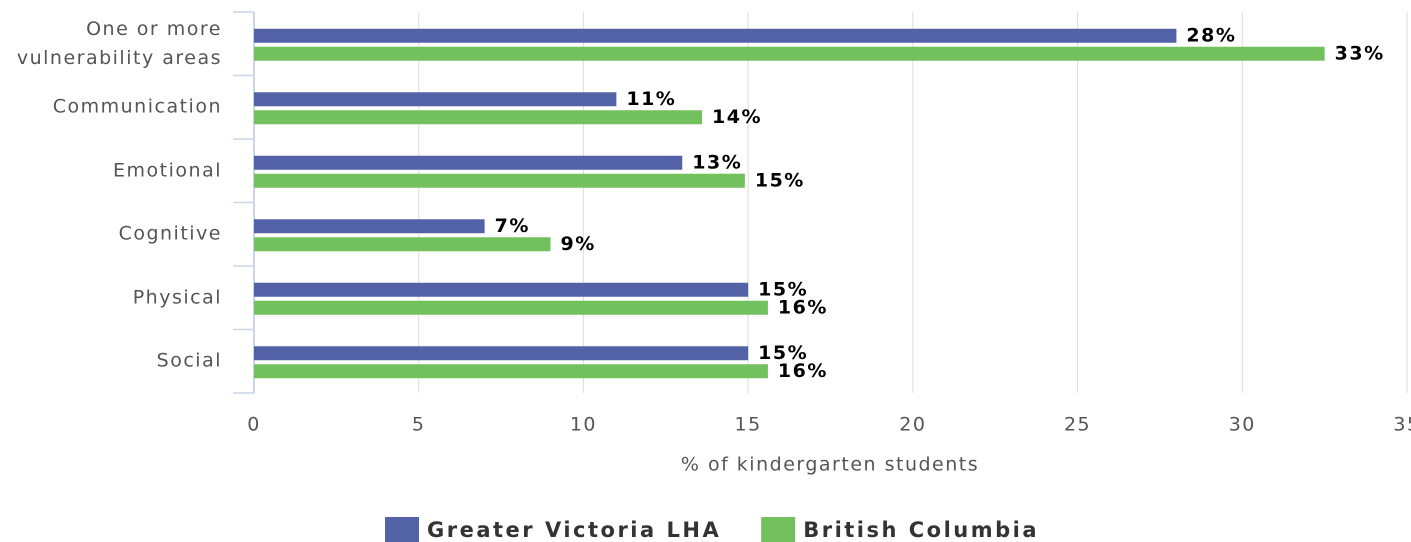 Image resolution: width=1411 pixels, height=542 pixels. I want to click on legend-label: Greater Victoria LHA, so click(574, 530).